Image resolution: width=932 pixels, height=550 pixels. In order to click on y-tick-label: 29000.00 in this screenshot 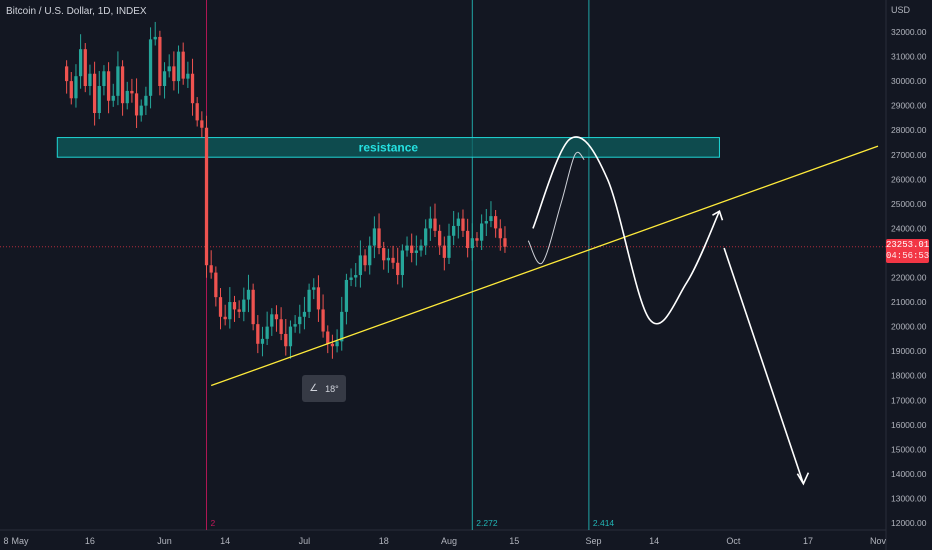, I will do `click(909, 106)`.